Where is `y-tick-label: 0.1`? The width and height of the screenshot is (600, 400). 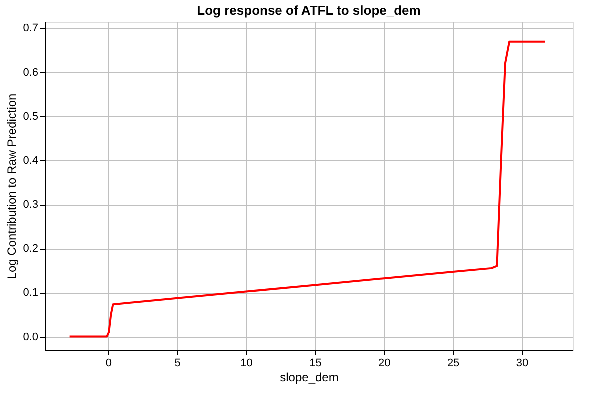 y-tick-label: 0.1 is located at coordinates (30, 293).